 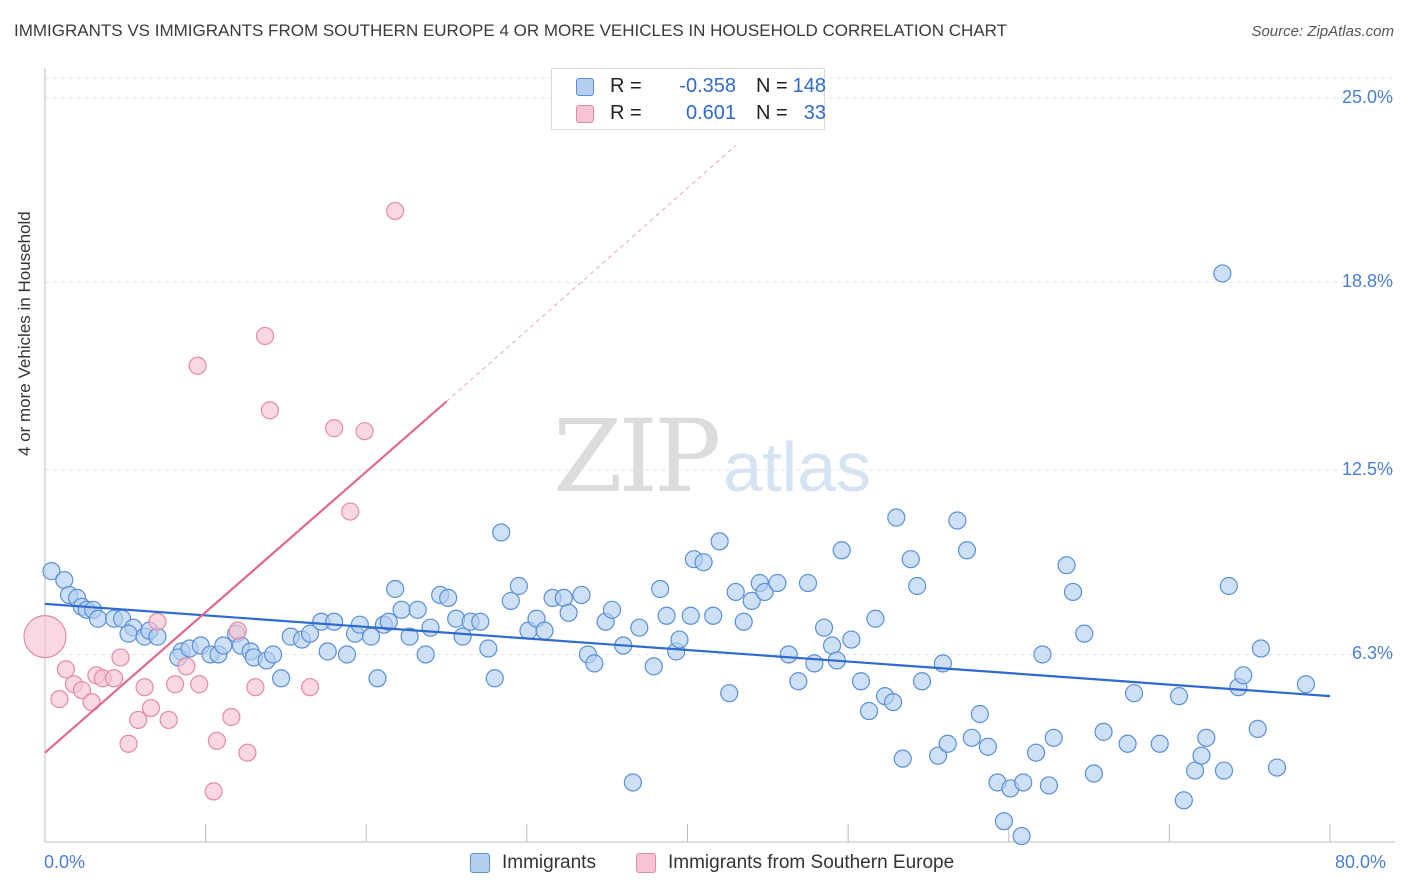 I want to click on trend-line-southern-europe, so click(x=246, y=577).